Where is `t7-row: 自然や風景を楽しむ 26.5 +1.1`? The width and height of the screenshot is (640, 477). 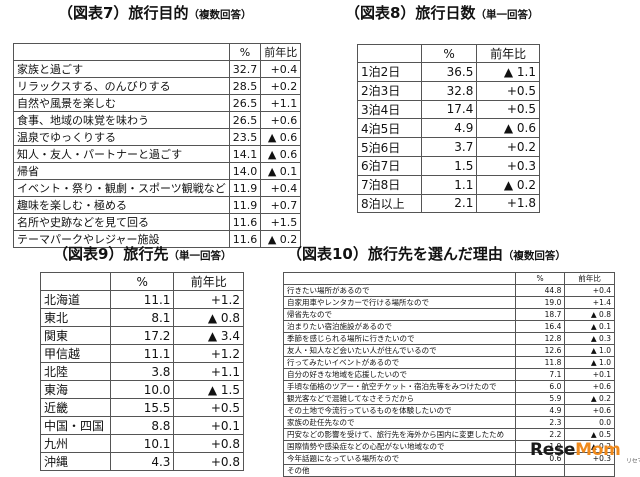
t7-row: 自然や風景を楽しむ 26.5 +1.1 is located at coordinates (157, 103).